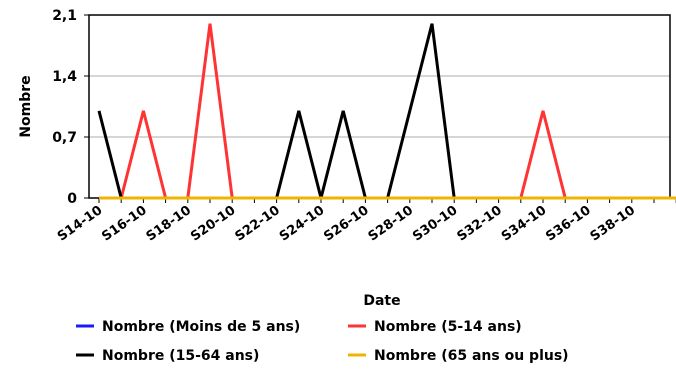 The width and height of the screenshot is (676, 371). I want to click on x-tick-label: S24-10, so click(302, 224).